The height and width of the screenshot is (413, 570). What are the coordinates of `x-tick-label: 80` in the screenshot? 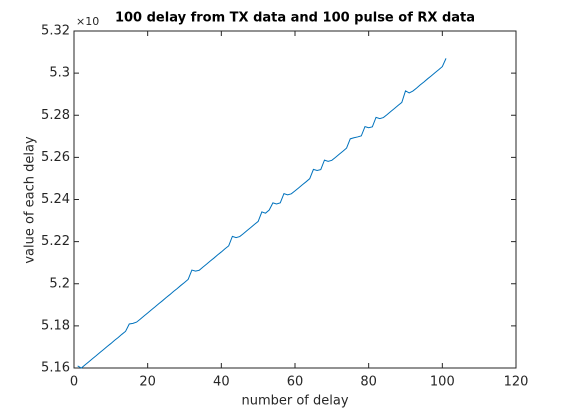 It's located at (368, 382).